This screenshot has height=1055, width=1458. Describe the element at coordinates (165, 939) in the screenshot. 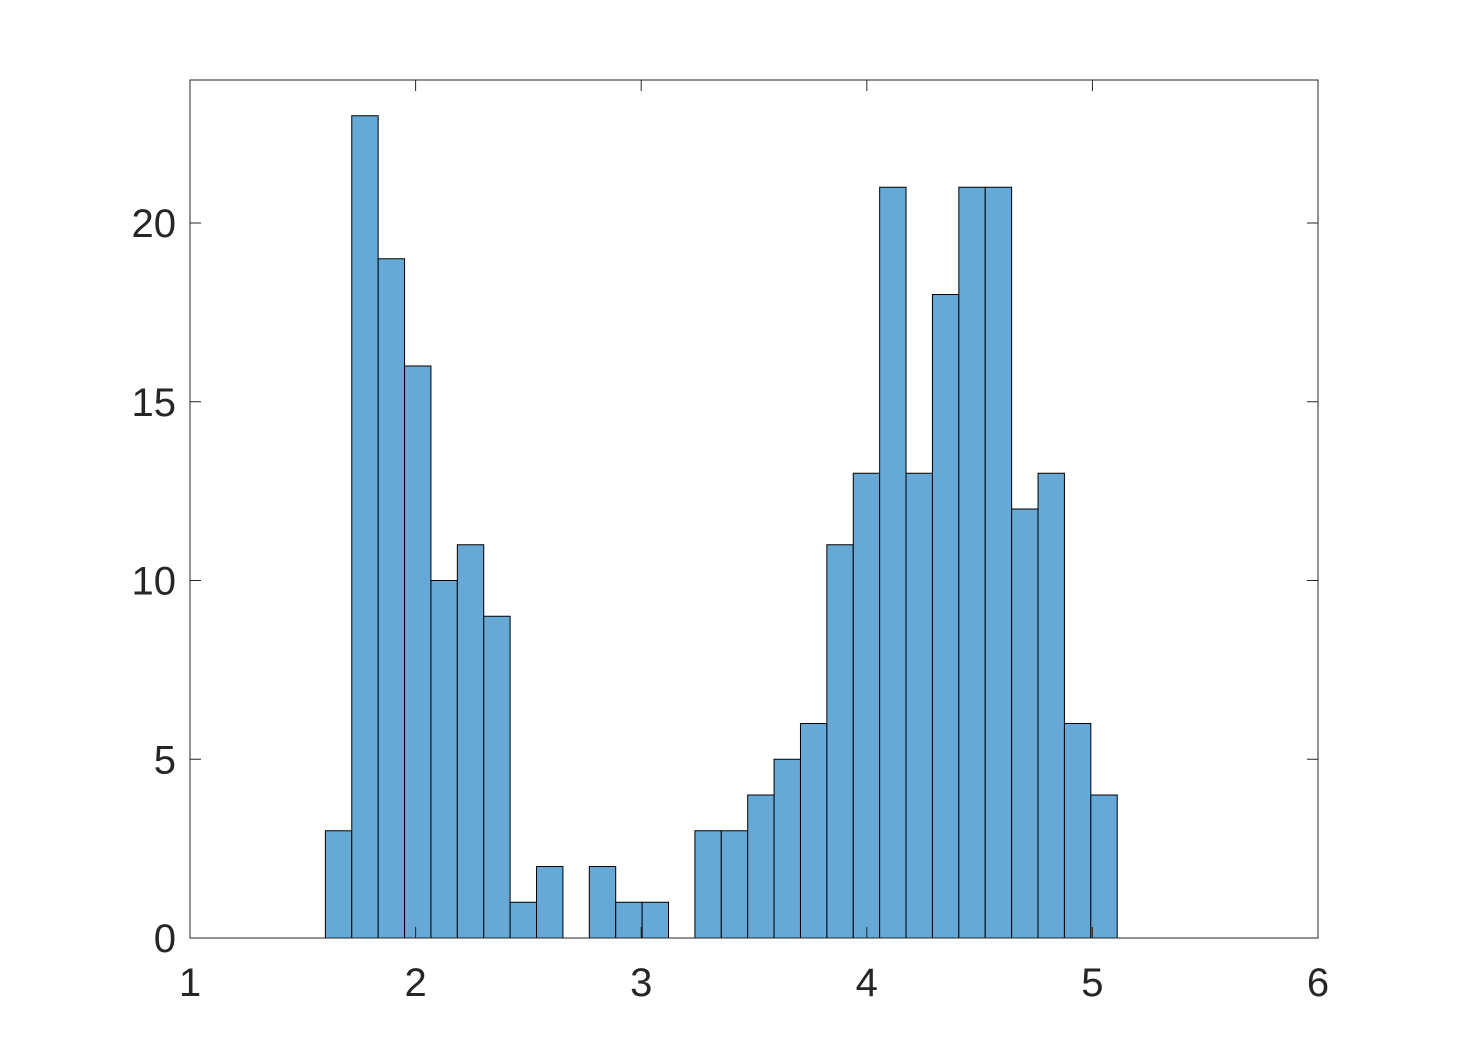

I see `y-tick-label: 0` at that location.